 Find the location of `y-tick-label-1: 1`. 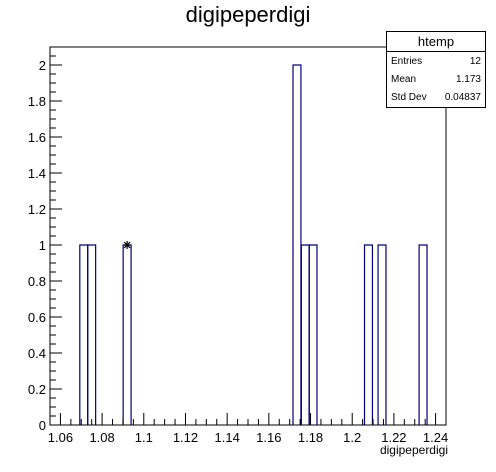

y-tick-label-1: 1 is located at coordinates (42, 245).